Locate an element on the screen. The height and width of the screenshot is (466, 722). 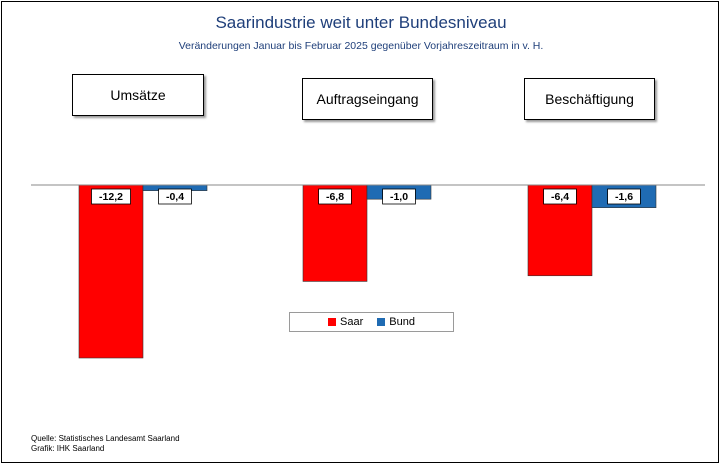
legend-item-bund: Bund is located at coordinates (396, 322).